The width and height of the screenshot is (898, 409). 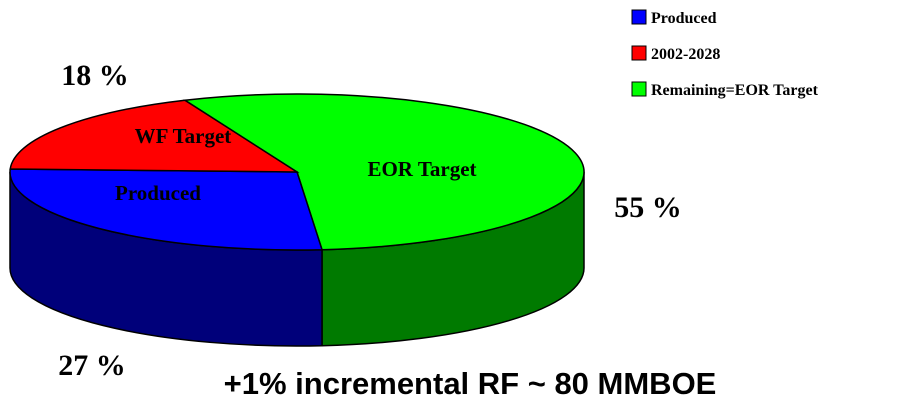 I want to click on legend-label: 2002-2028, so click(x=685, y=54).